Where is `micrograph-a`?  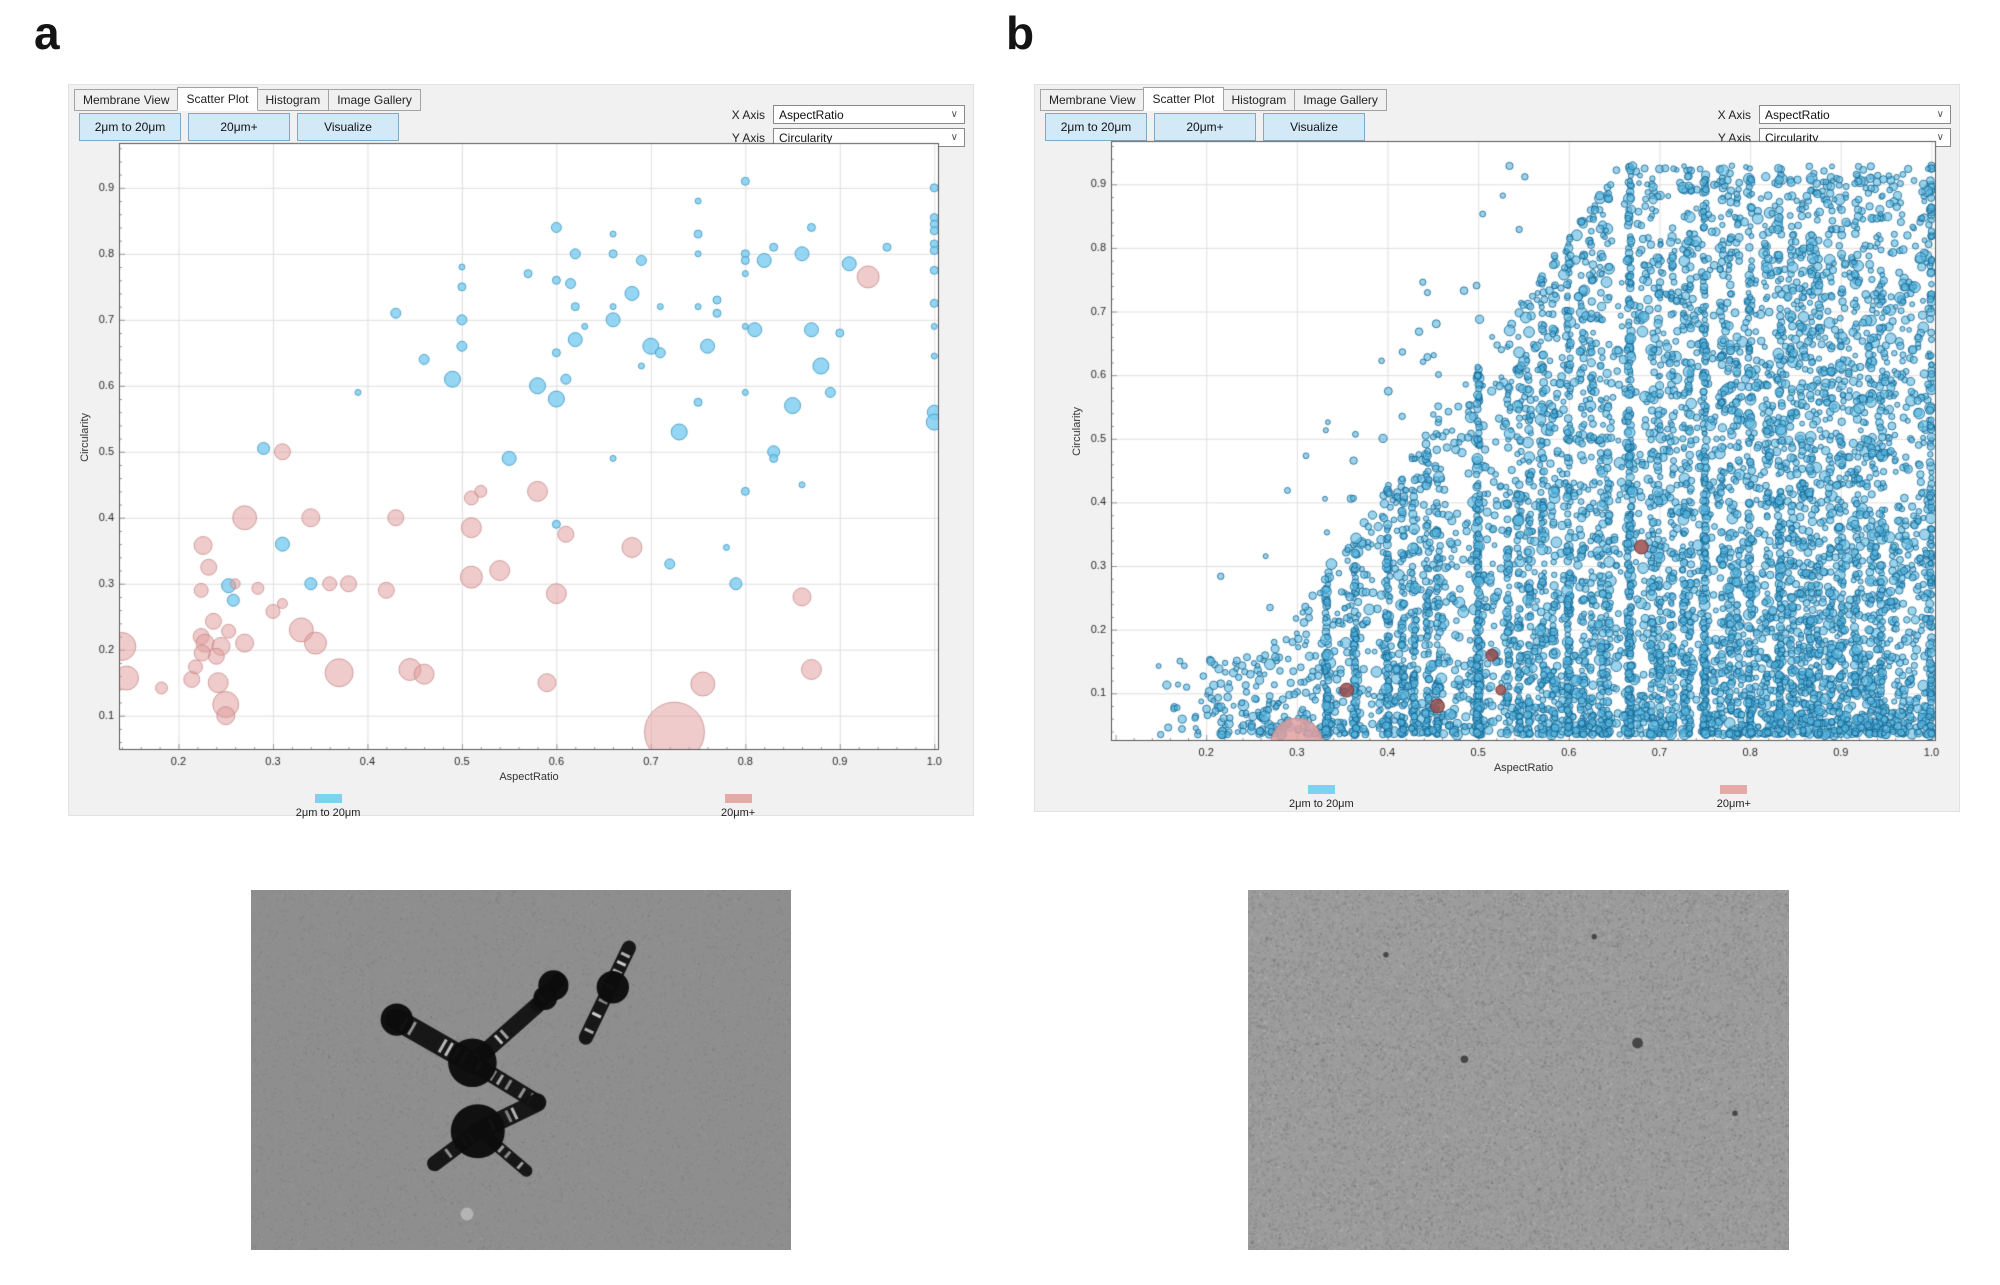
micrograph-a is located at coordinates (521, 1070).